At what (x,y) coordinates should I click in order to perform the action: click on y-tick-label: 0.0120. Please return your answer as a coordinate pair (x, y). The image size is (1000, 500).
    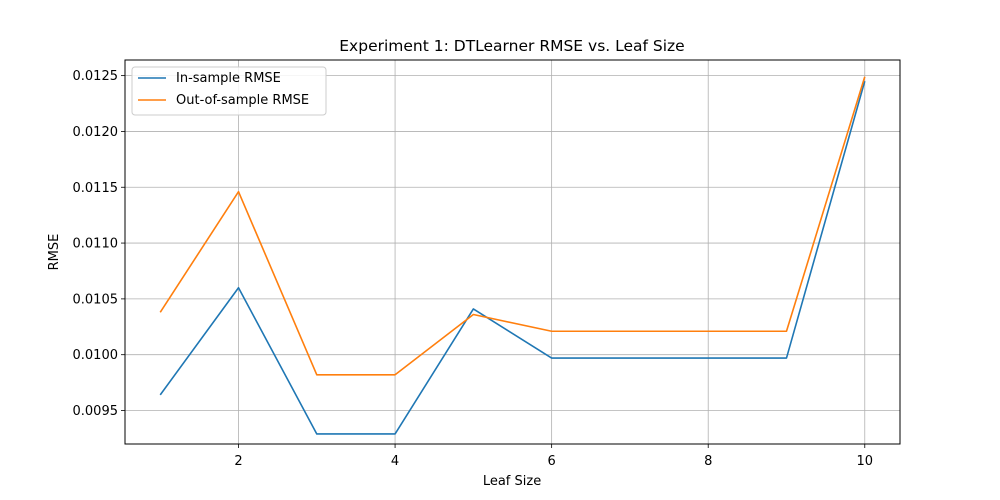
    Looking at the image, I should click on (96, 132).